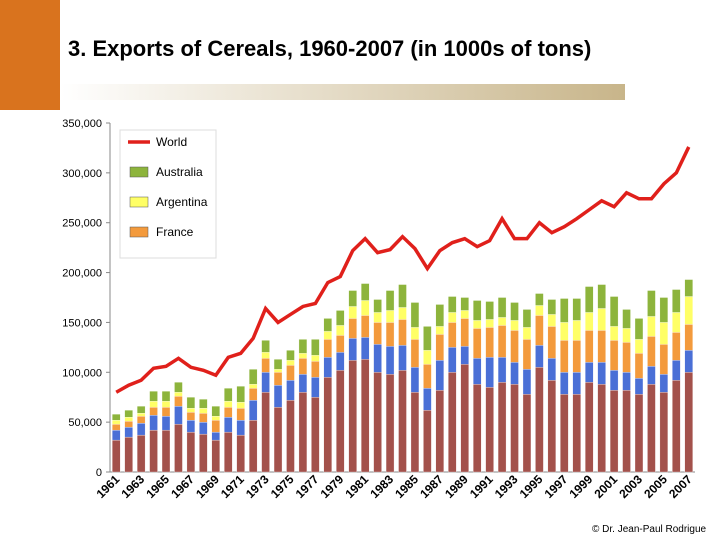  I want to click on x-tick-label: 1989, so click(456, 486).